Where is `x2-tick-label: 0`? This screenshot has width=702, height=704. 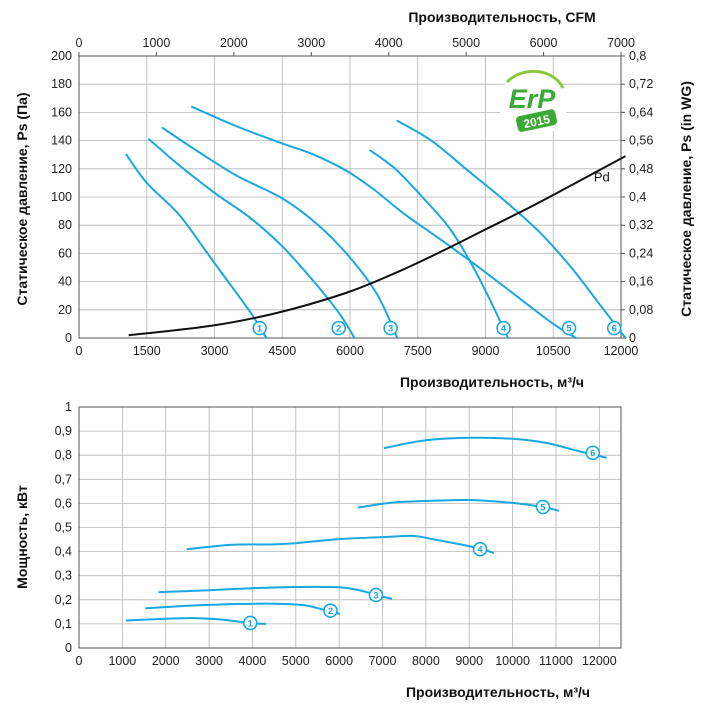
x2-tick-label: 0 is located at coordinates (79, 43).